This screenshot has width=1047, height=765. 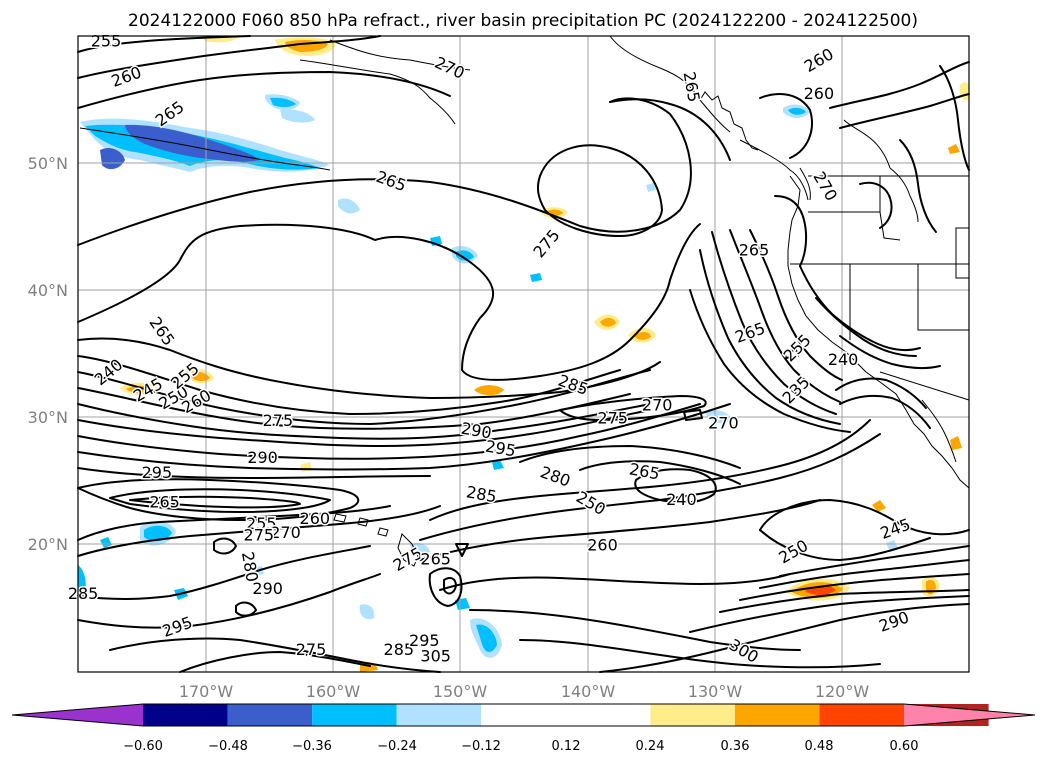 What do you see at coordinates (106, 41) in the screenshot?
I see `contour-label-255-0: 255` at bounding box center [106, 41].